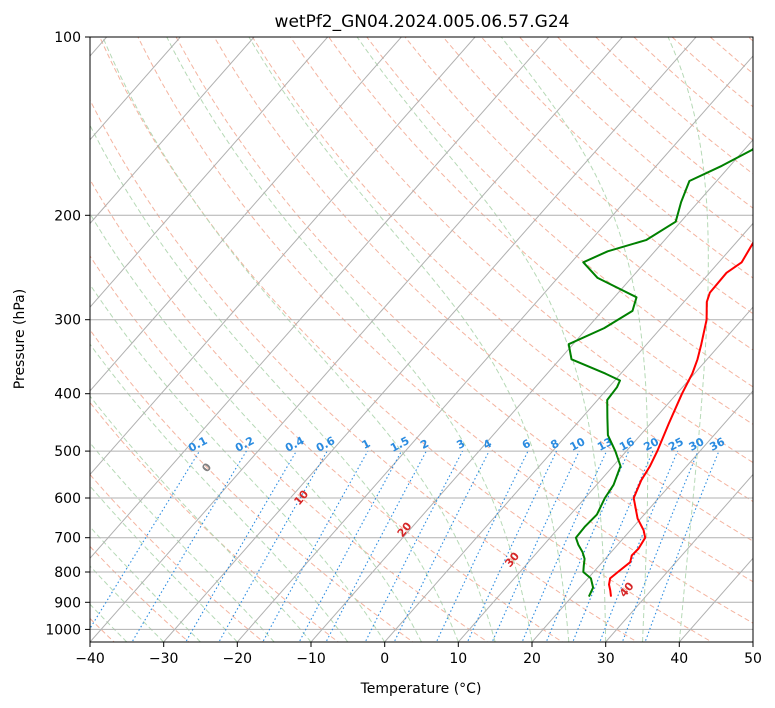 Image resolution: width=775 pixels, height=708 pixels. Describe the element at coordinates (67, 38) in the screenshot. I see `y-tick-label: 100` at that location.